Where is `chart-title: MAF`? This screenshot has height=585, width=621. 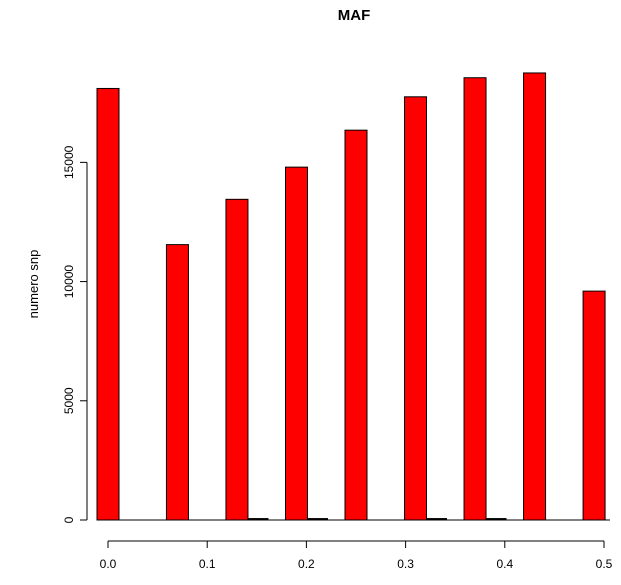
chart-title: MAF is located at coordinates (354, 15).